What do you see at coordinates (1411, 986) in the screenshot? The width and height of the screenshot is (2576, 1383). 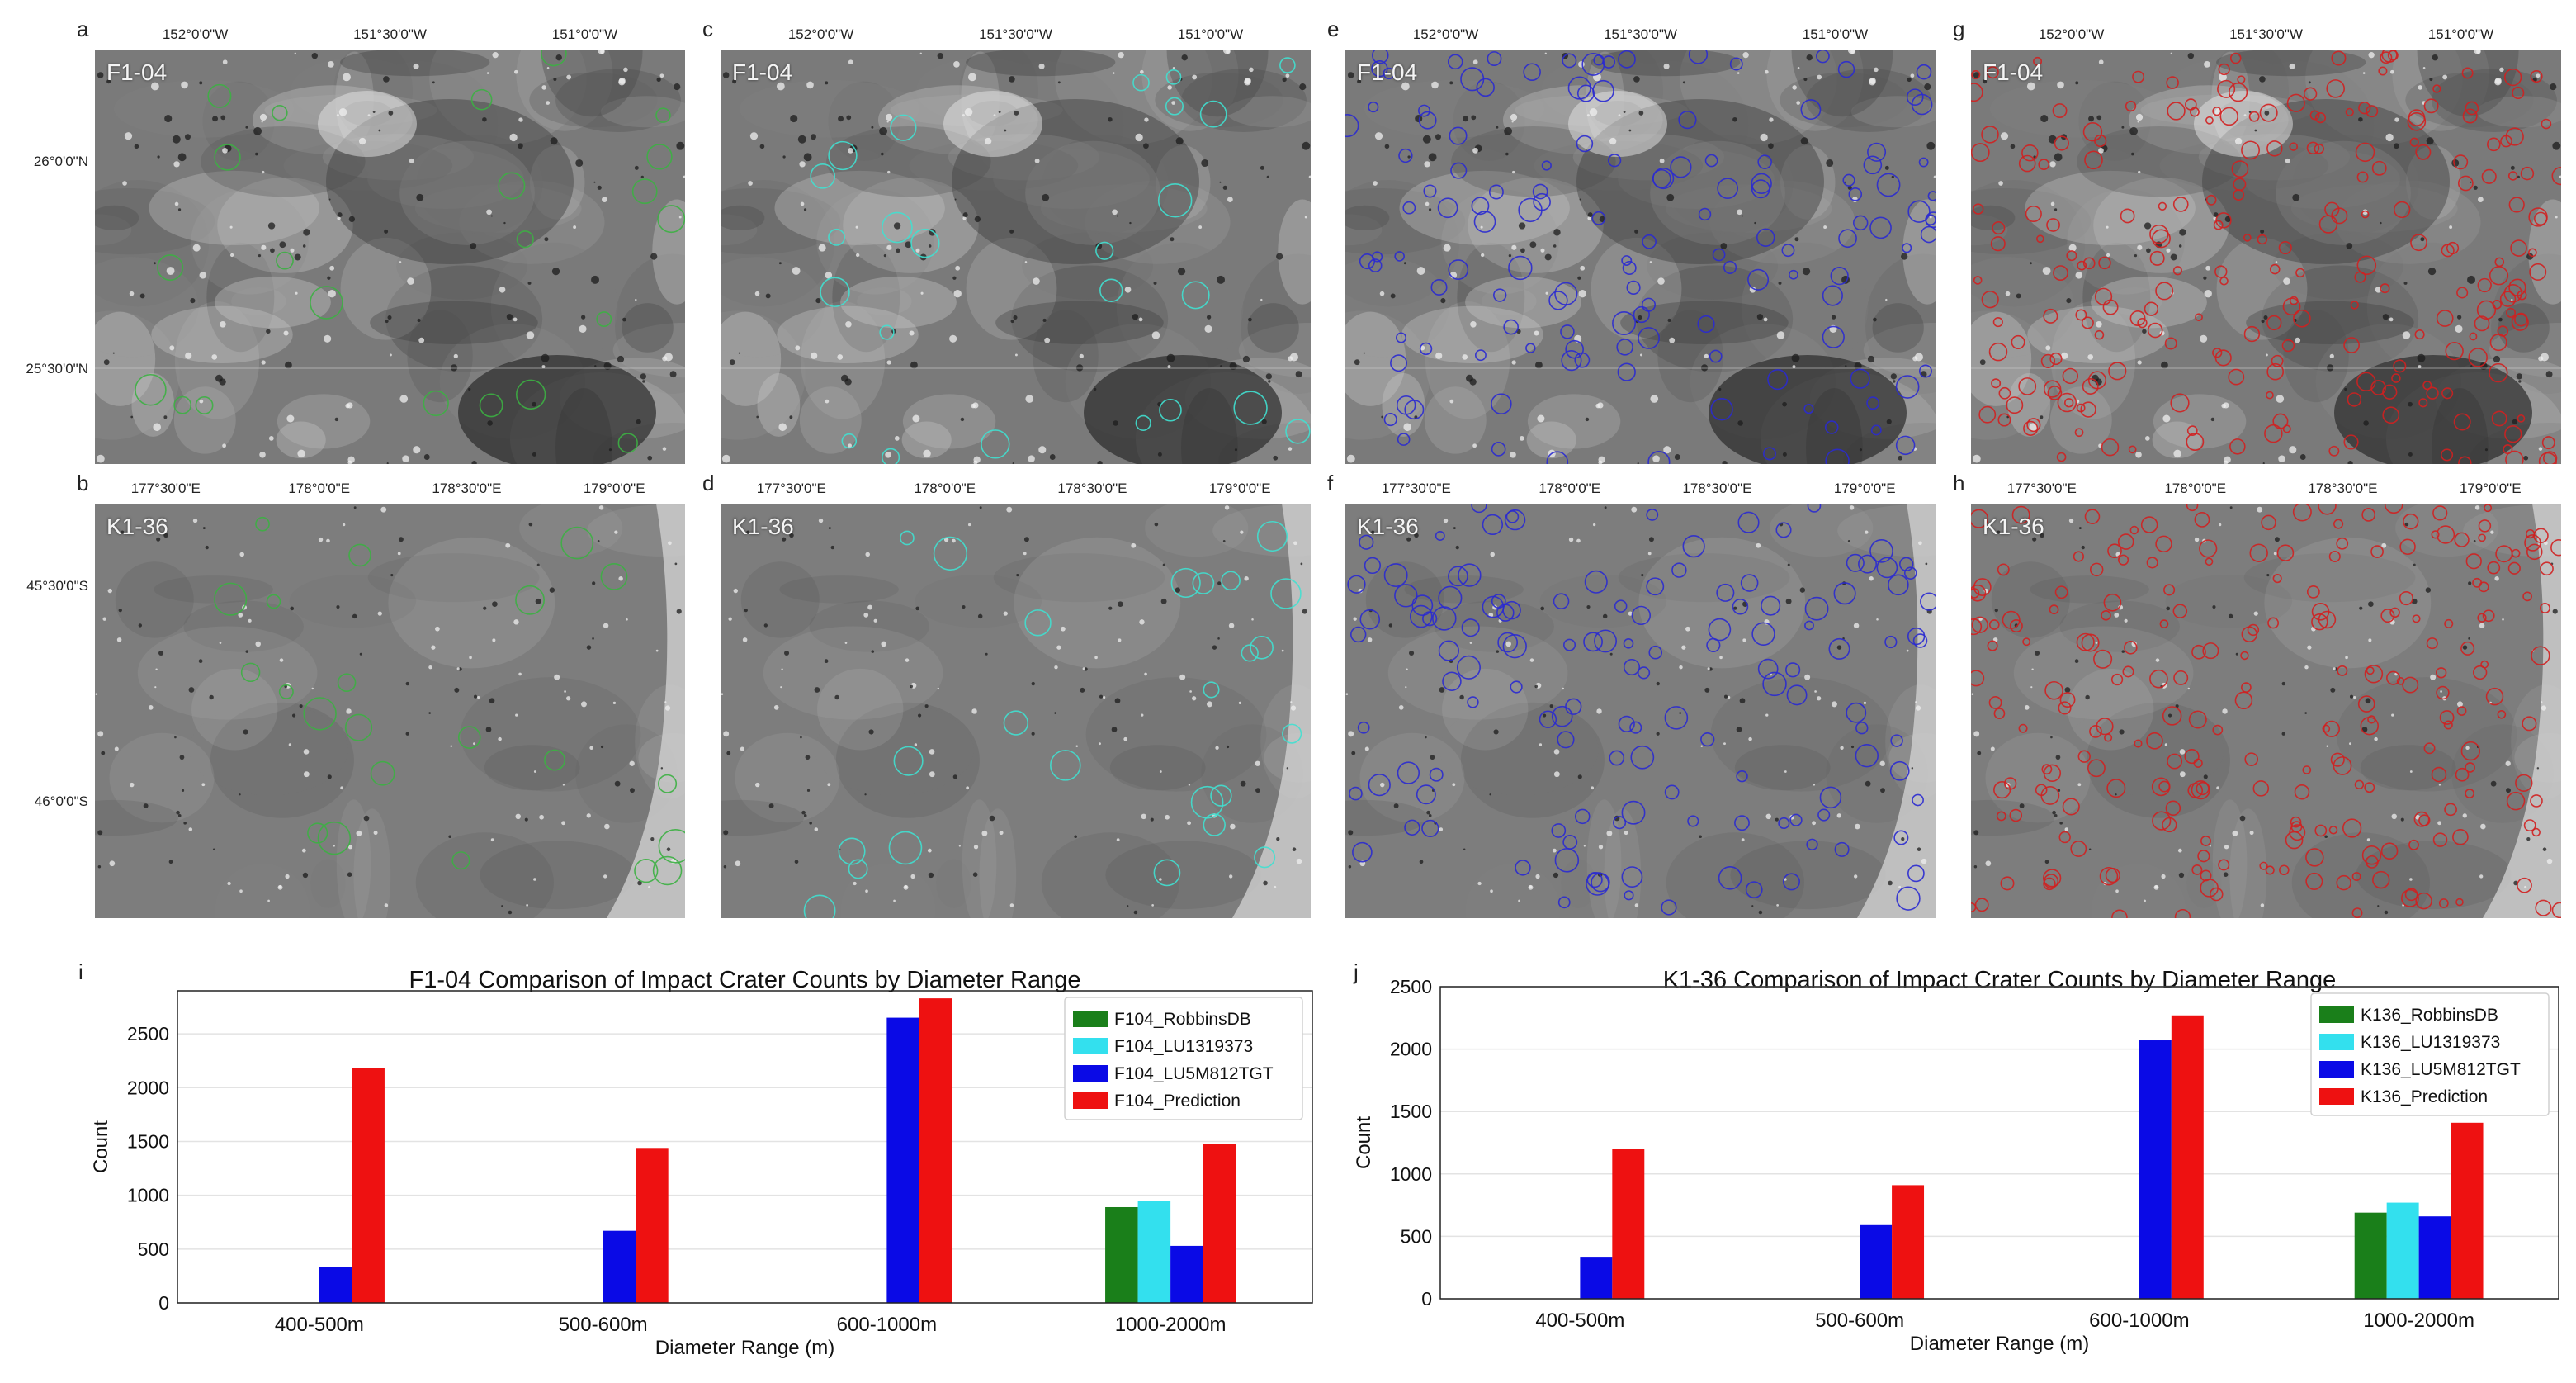 I see `y-tick-label: 2500` at bounding box center [1411, 986].